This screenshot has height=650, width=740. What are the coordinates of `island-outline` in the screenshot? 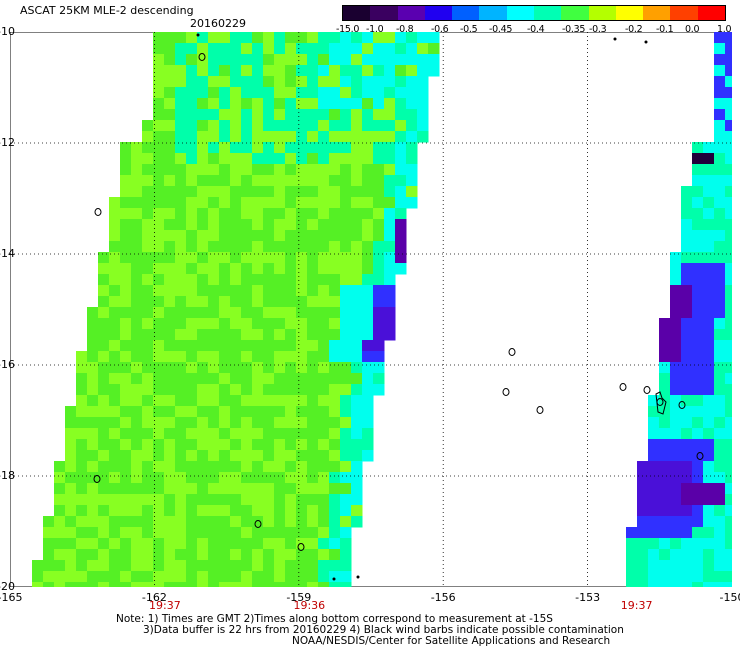 It's located at (661, 403).